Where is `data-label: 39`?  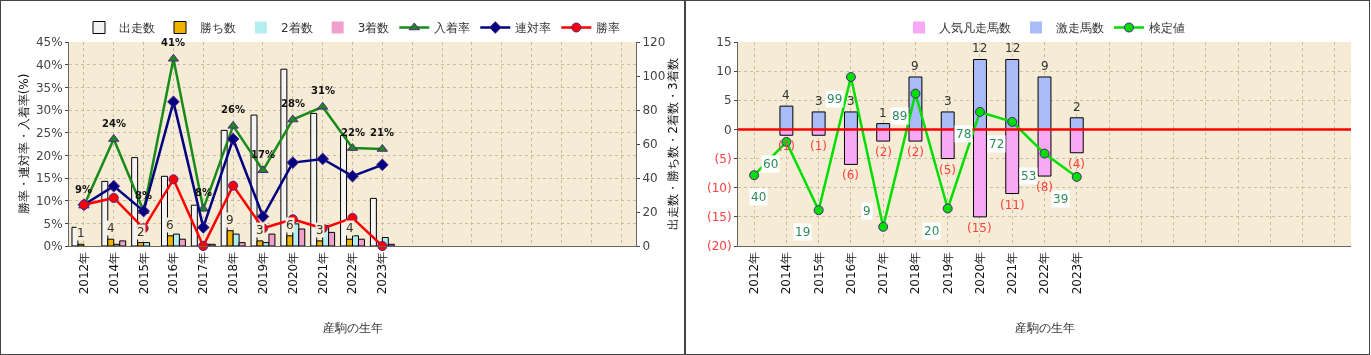
data-label: 39 is located at coordinates (1061, 199).